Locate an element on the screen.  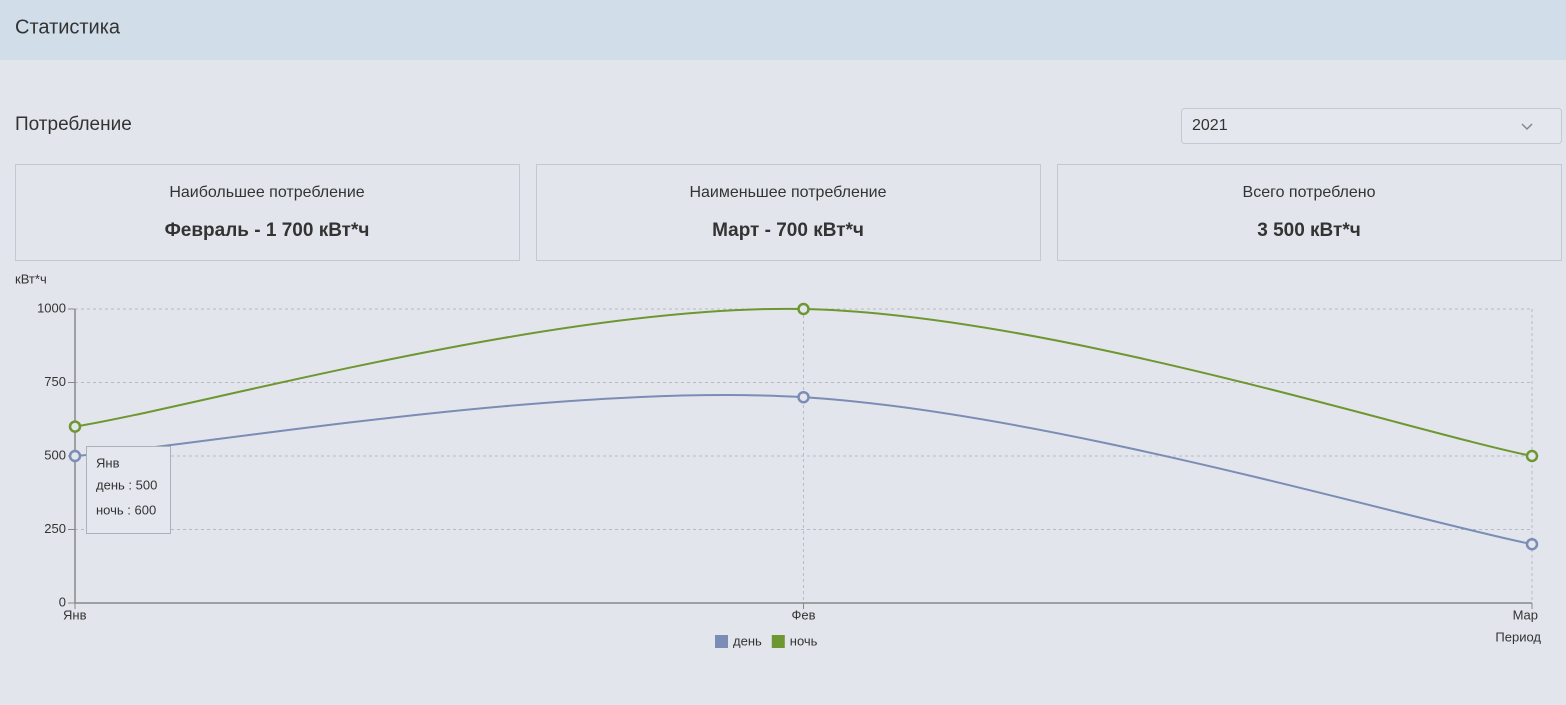
card-label: Наибольшее потребление is located at coordinates (266, 192).